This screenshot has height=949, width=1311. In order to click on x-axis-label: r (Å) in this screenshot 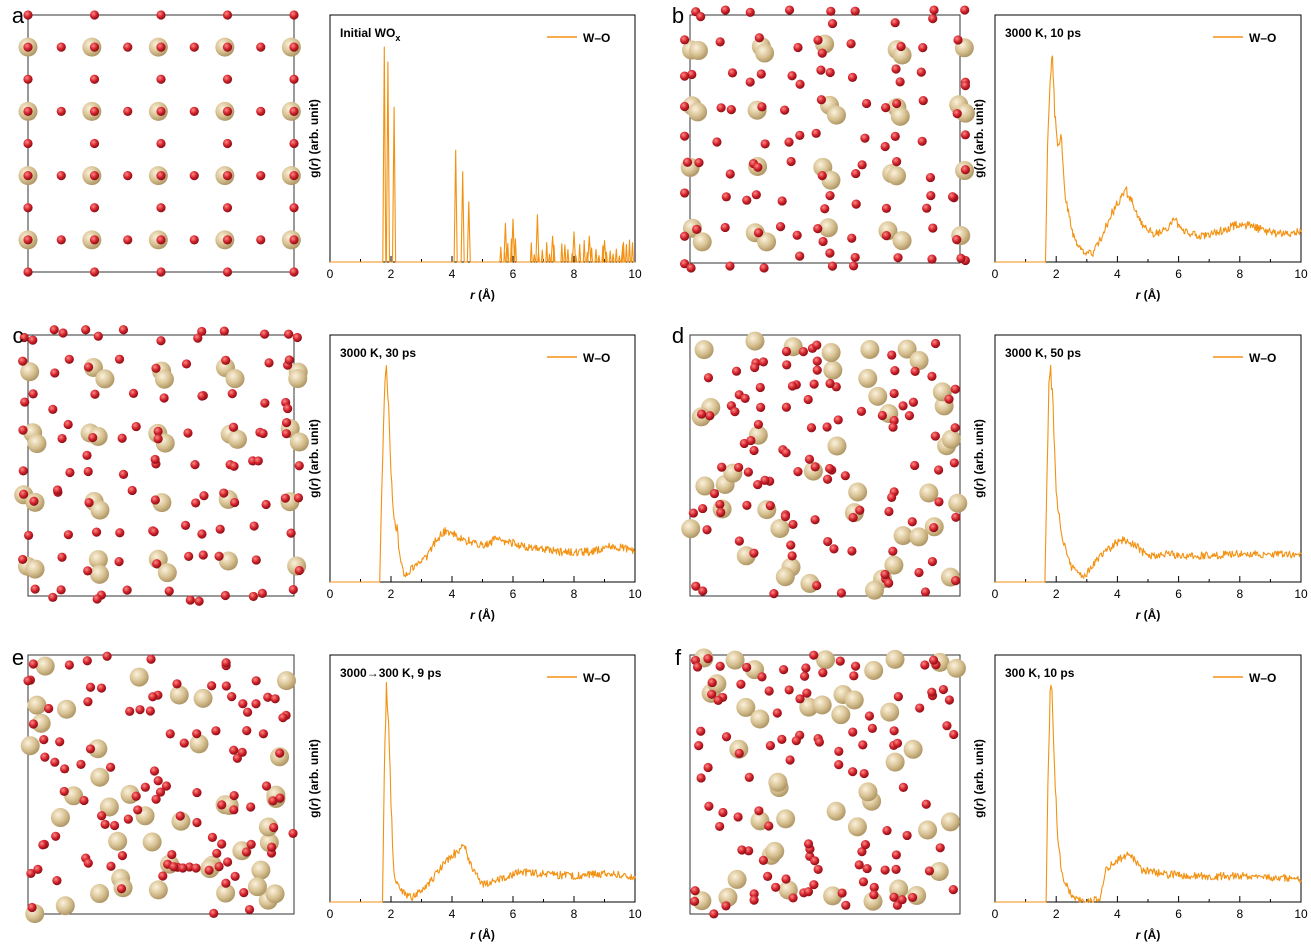, I will do `click(482, 614)`.